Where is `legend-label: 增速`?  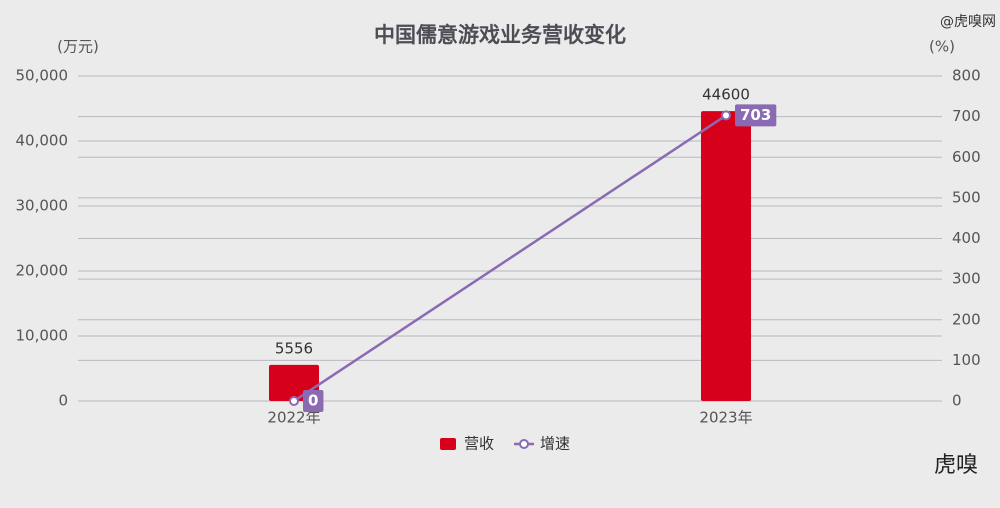
legend-label: 增速 is located at coordinates (555, 444).